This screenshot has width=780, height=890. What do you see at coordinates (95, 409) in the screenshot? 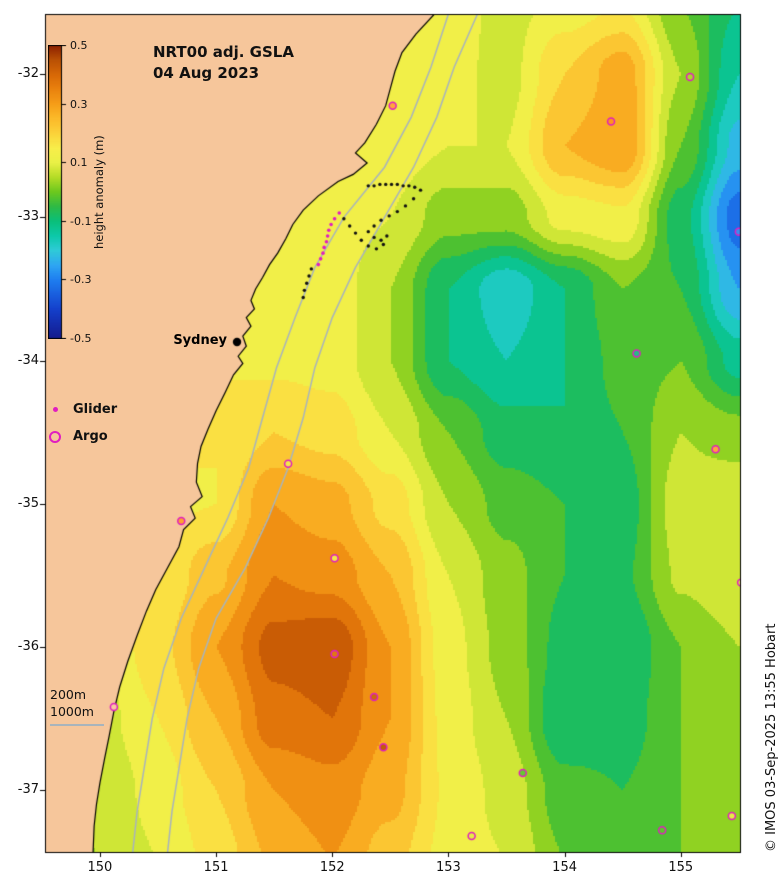
I see `glider-legend-label: Glider` at bounding box center [95, 409].